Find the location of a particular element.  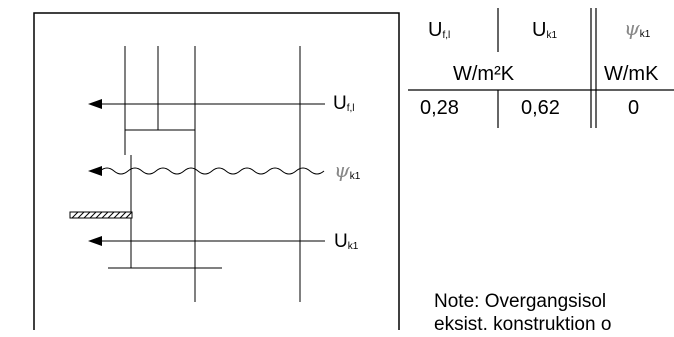

psi-k1-label: ψk1 is located at coordinates (347, 170).